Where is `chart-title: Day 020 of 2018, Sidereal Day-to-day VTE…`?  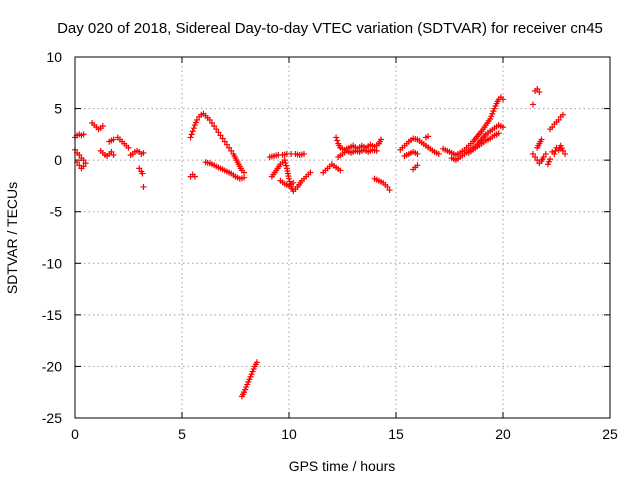
chart-title: Day 020 of 2018, Sidereal Day-to-day VTE… is located at coordinates (330, 28).